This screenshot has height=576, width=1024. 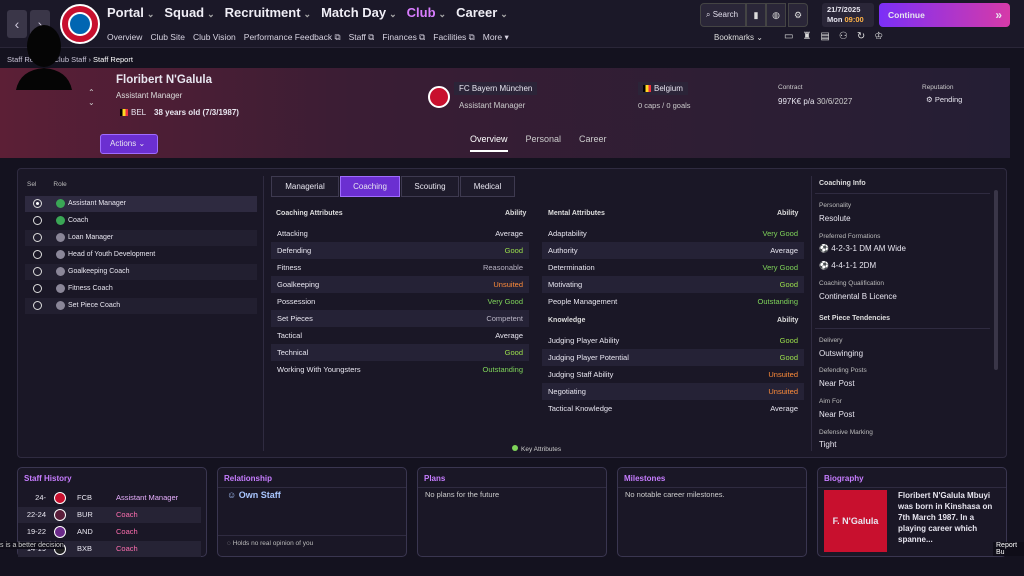 I want to click on actions-button: Actions ⌄, so click(x=129, y=144).